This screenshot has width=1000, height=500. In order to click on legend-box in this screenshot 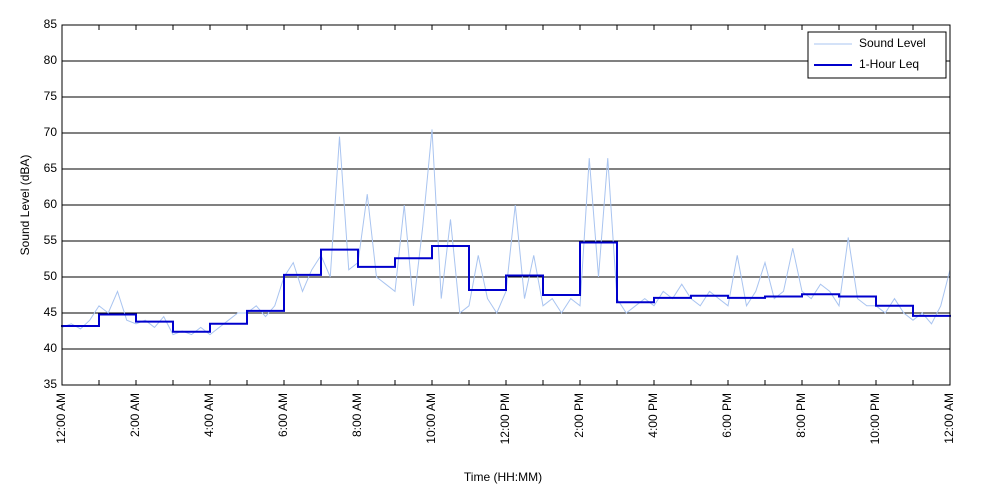, I will do `click(877, 55)`.